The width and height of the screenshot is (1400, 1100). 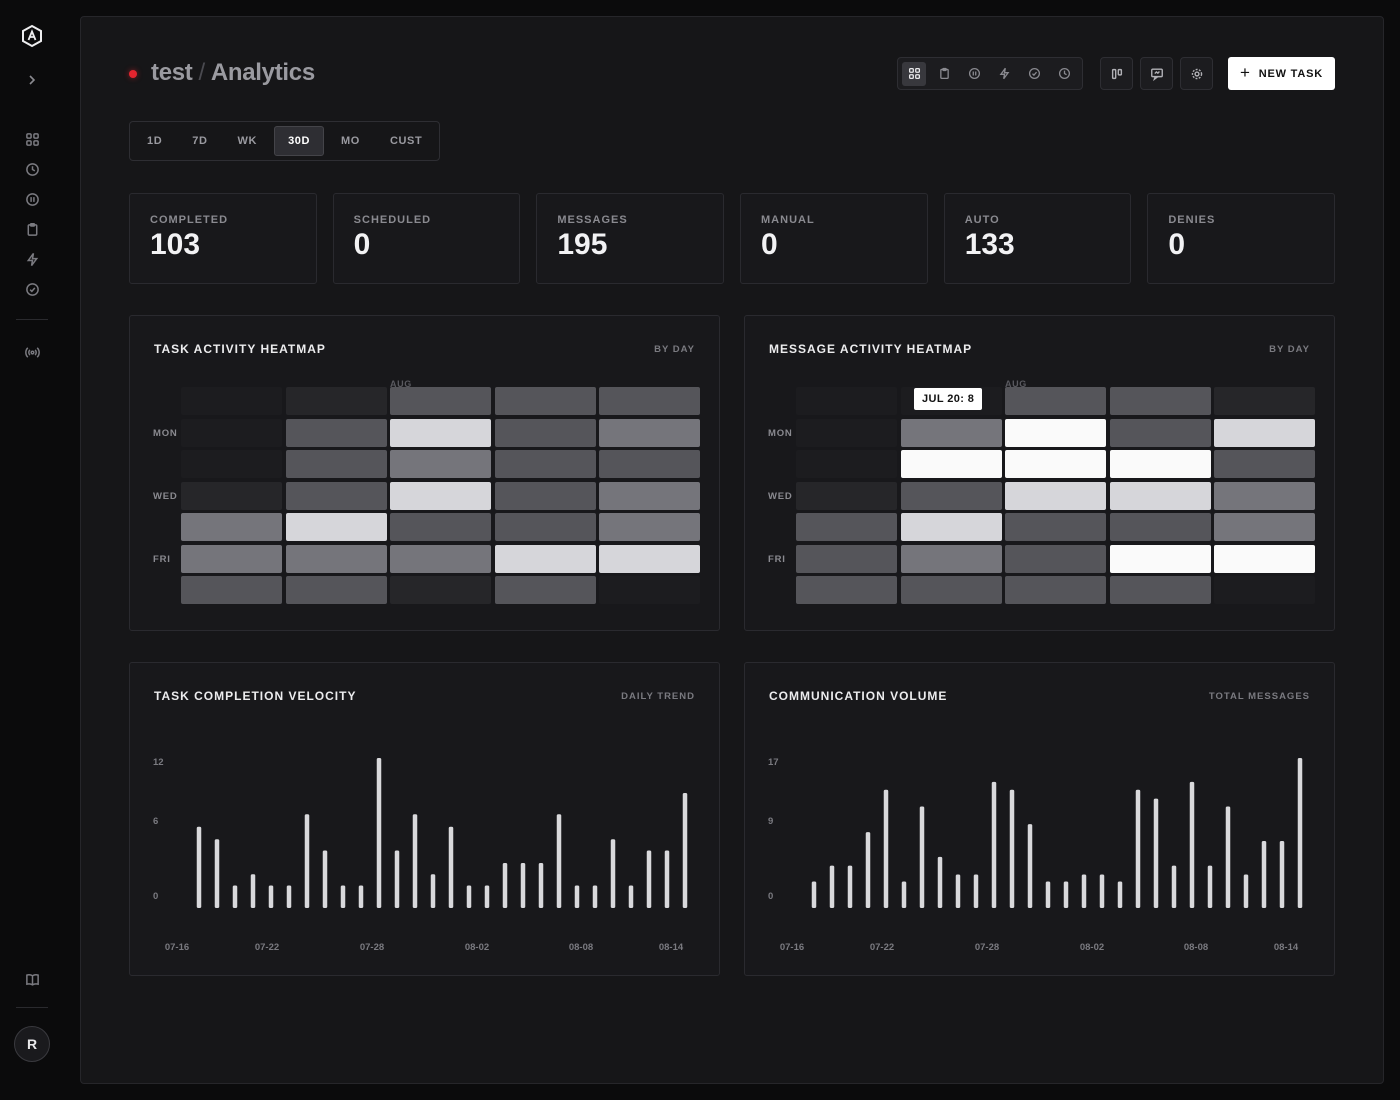 I want to click on avatar: R, so click(x=32, y=1044).